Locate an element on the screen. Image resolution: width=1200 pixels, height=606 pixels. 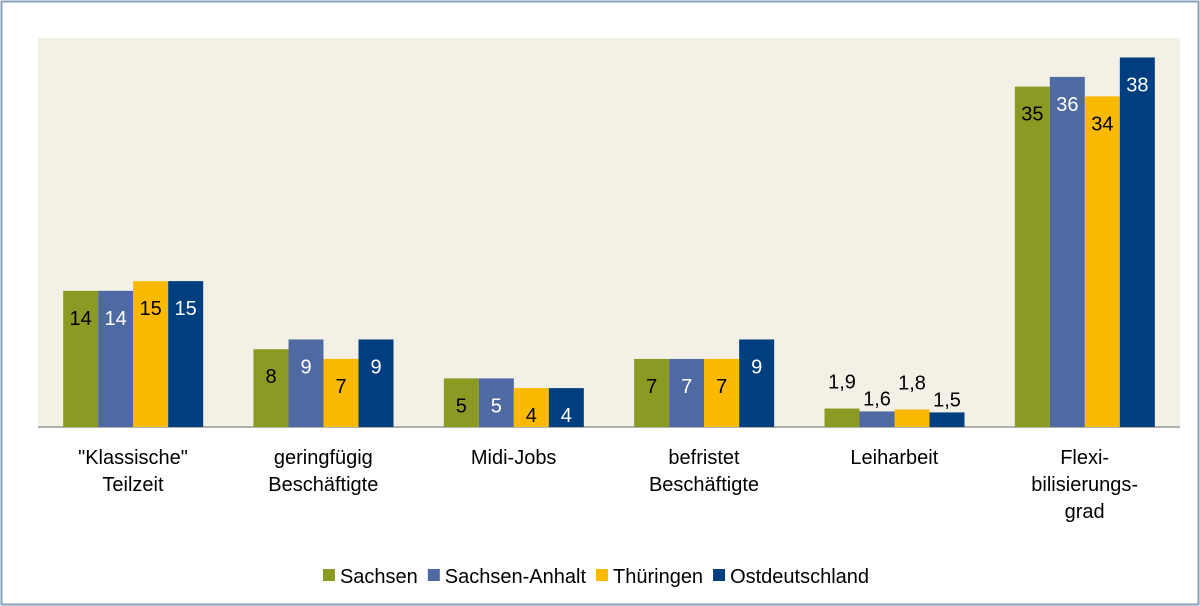
value-label: 1,5 is located at coordinates (947, 400).